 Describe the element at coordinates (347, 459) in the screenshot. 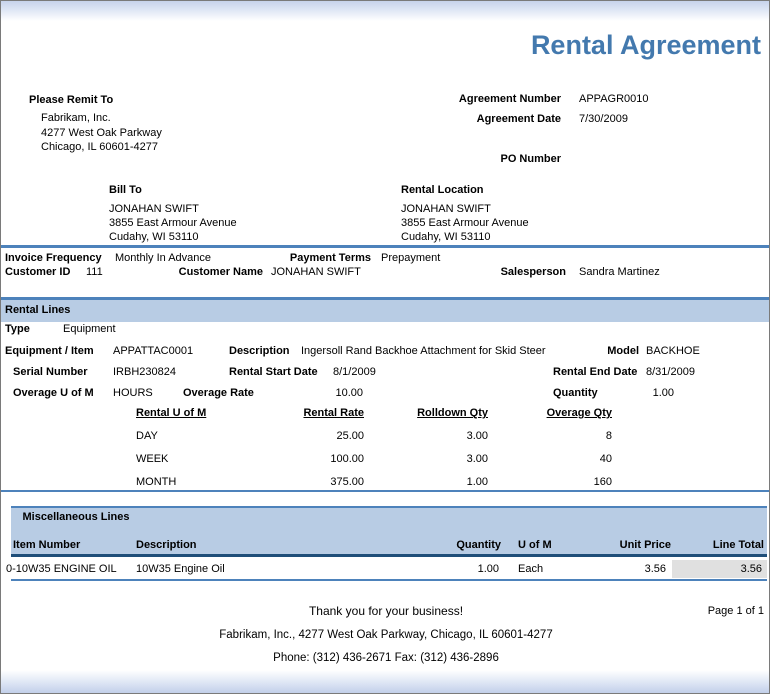

I see `rate-row-rate: 100.00` at that location.